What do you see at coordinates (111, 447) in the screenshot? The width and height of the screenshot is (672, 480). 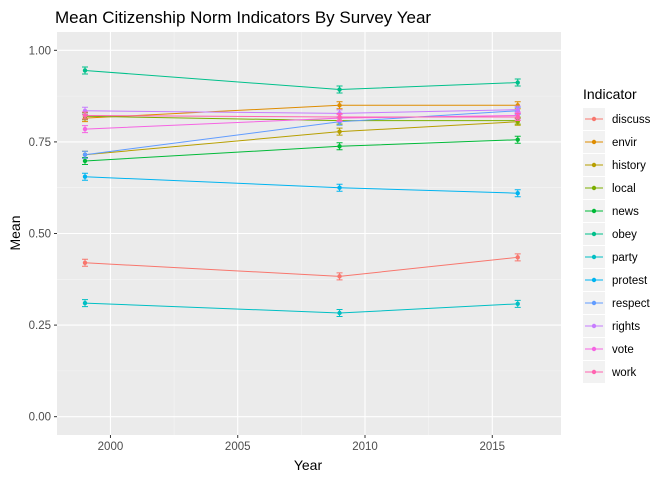 I see `x-tick-label: 2000` at bounding box center [111, 447].